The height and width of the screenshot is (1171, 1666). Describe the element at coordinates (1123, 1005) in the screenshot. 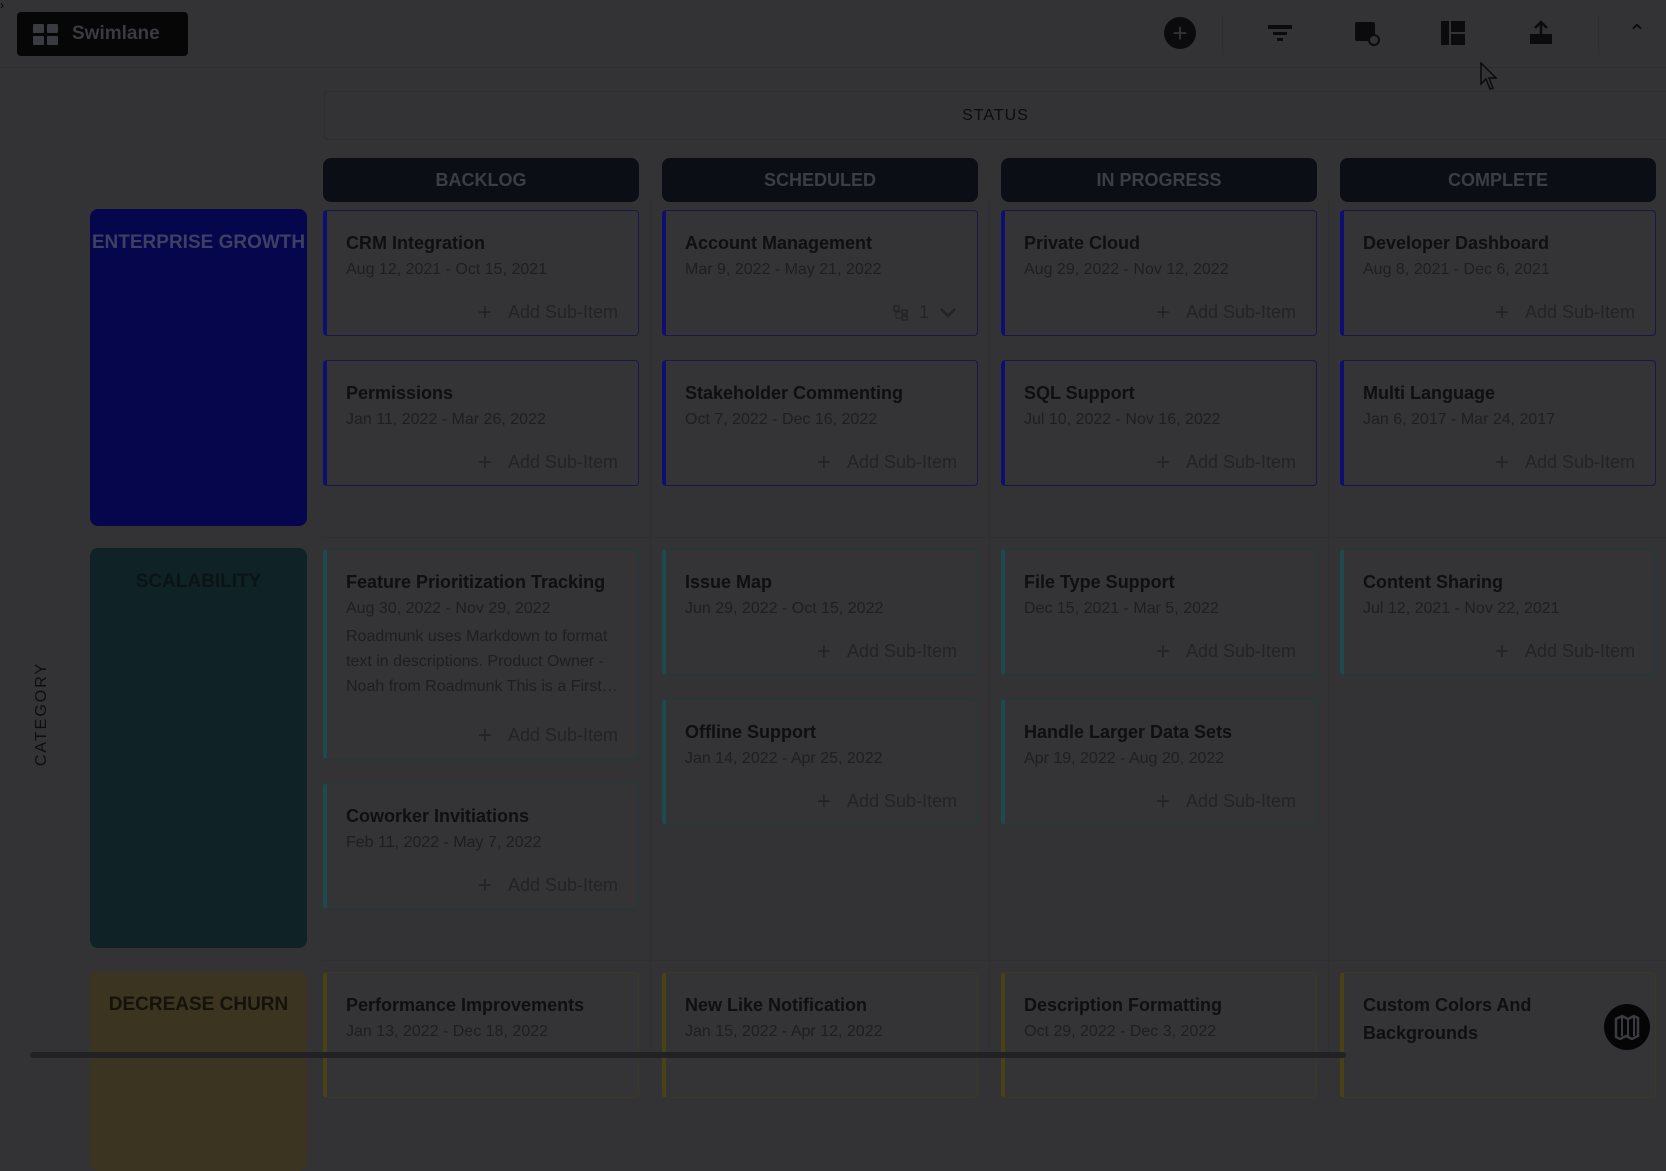

I see `item-title: Description Formatting` at that location.